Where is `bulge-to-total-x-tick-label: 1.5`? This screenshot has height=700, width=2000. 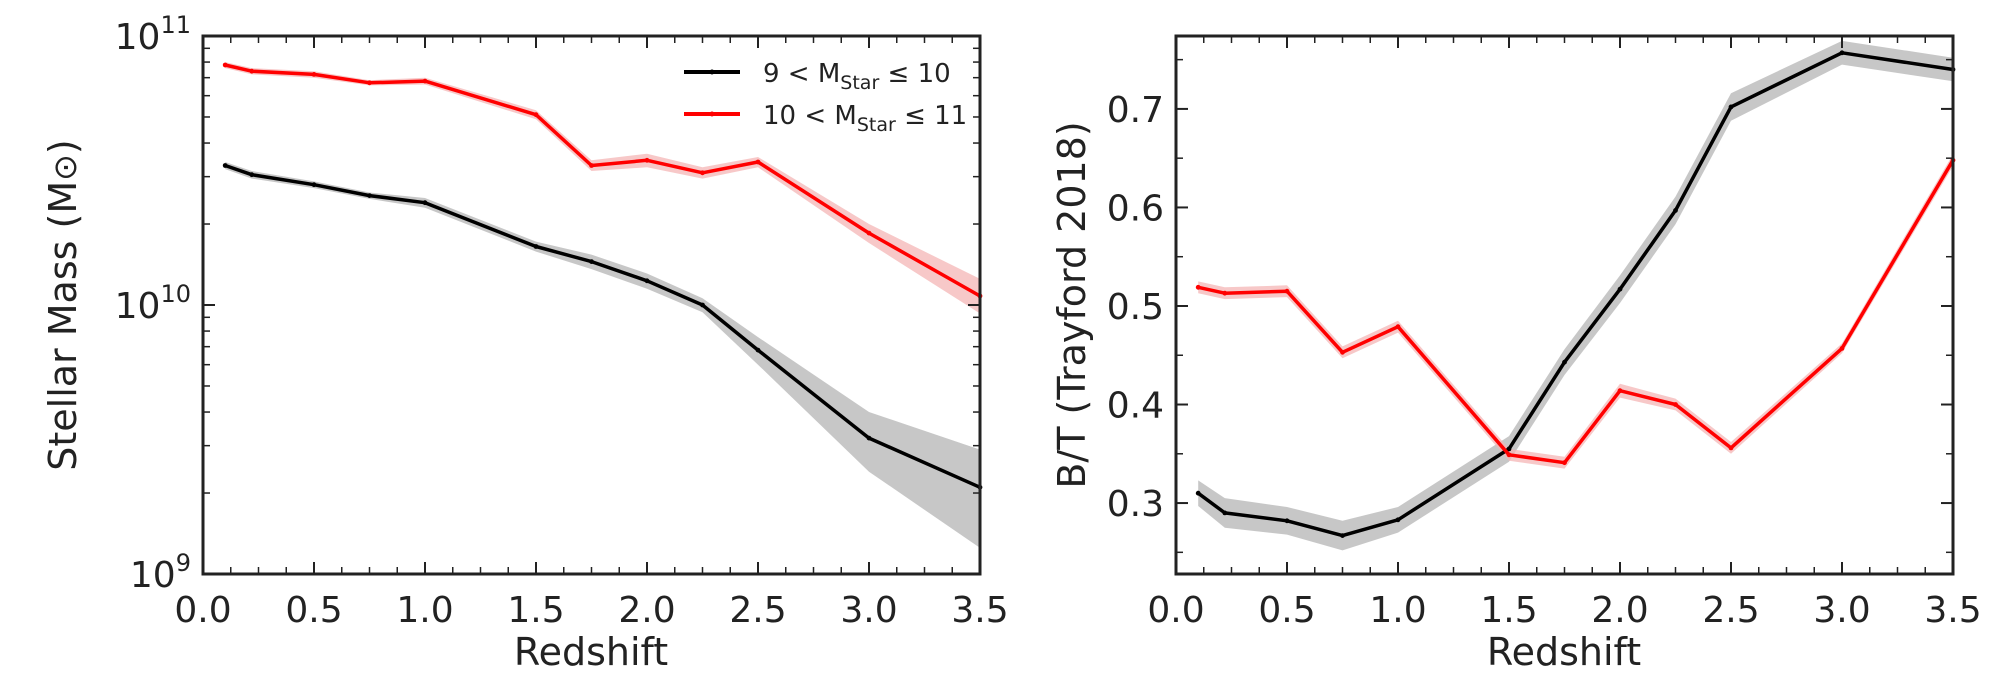 bulge-to-total-x-tick-label: 1.5 is located at coordinates (1508, 610).